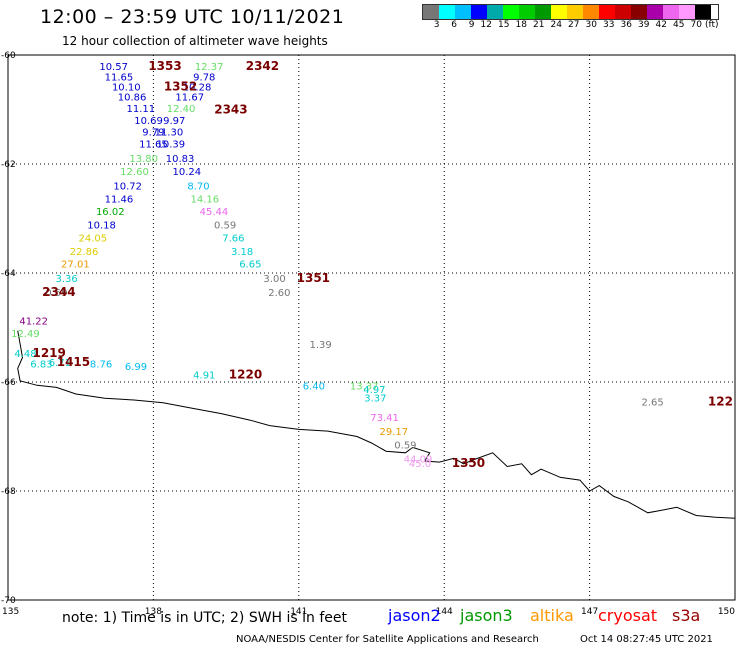  I want to click on legend-label: 30, so click(591, 25).